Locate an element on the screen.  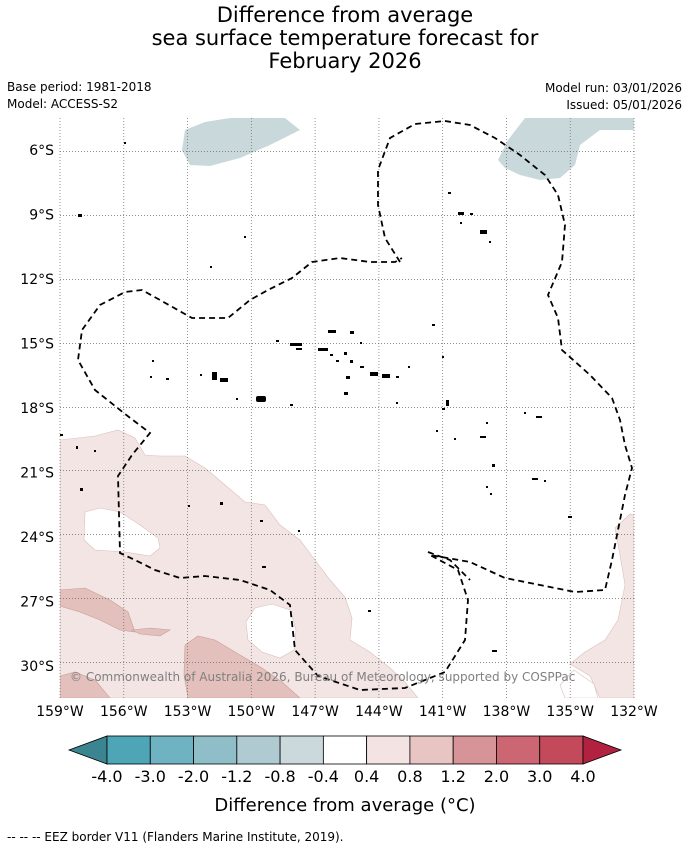
longitude-label: 159°W is located at coordinates (60, 712).